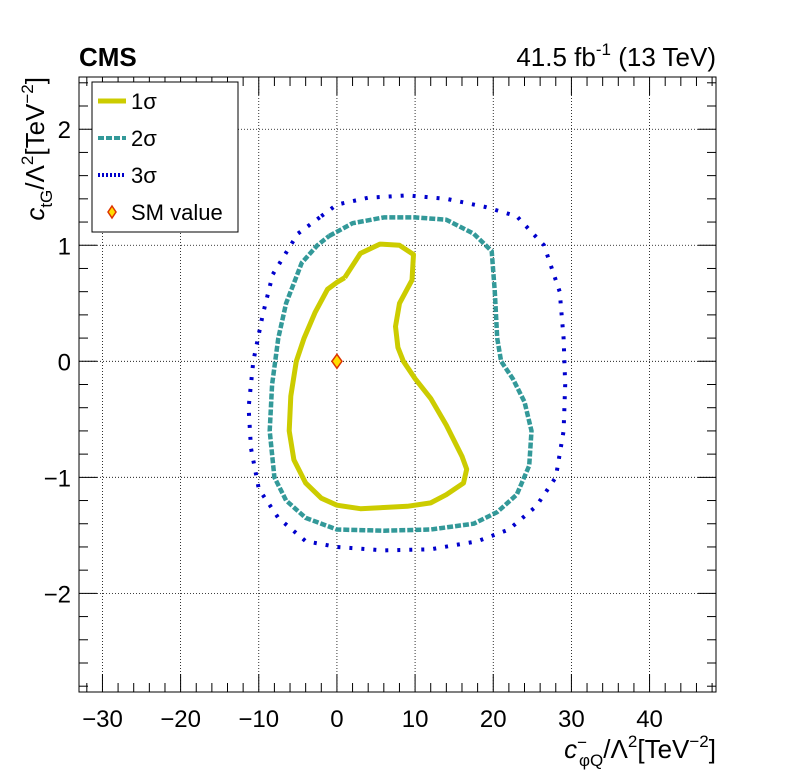  Describe the element at coordinates (144, 138) in the screenshot. I see `legend-label-2sigma: 2σ` at that location.